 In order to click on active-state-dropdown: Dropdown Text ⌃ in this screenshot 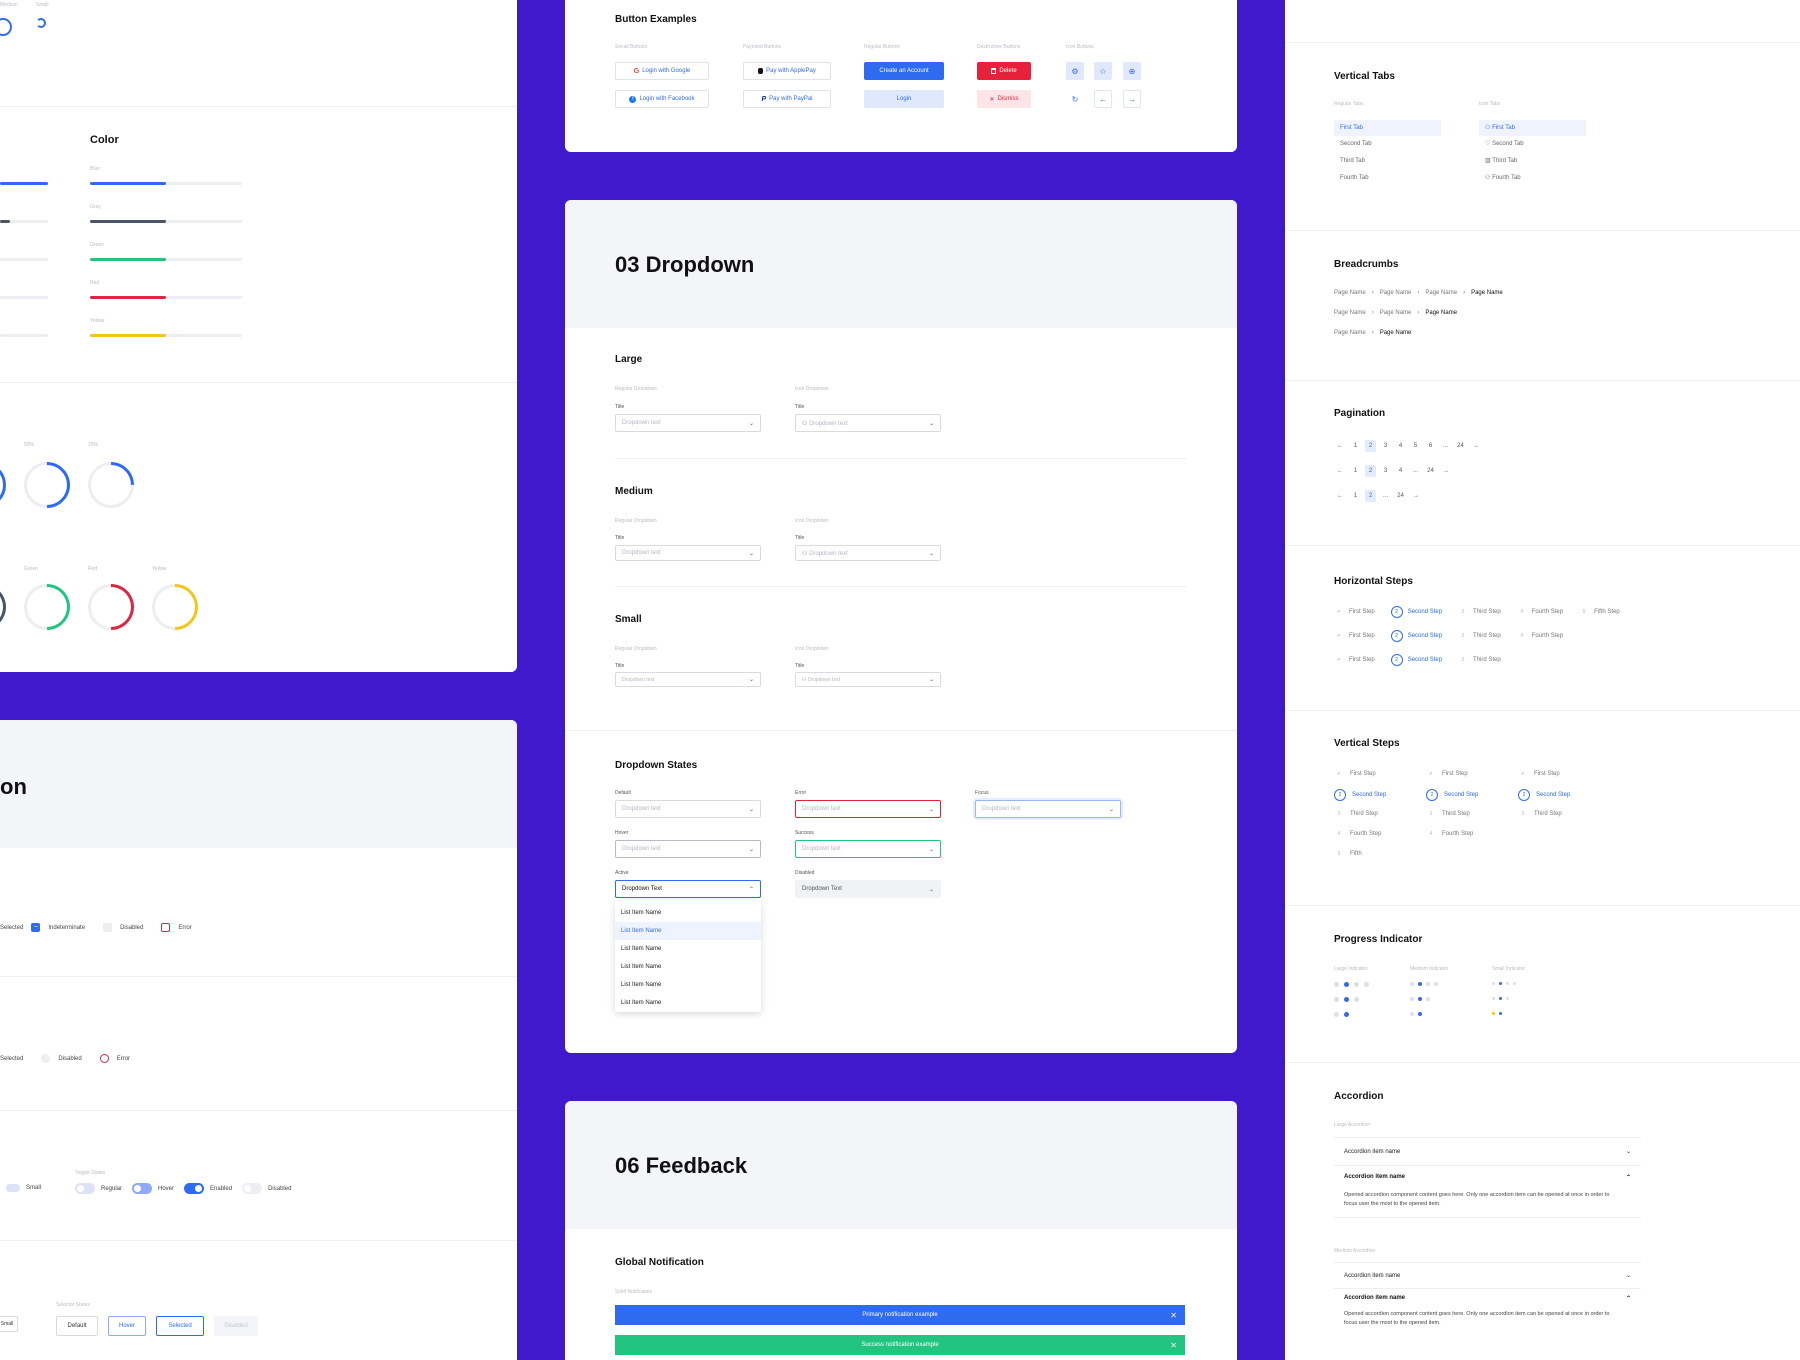, I will do `click(688, 889)`.